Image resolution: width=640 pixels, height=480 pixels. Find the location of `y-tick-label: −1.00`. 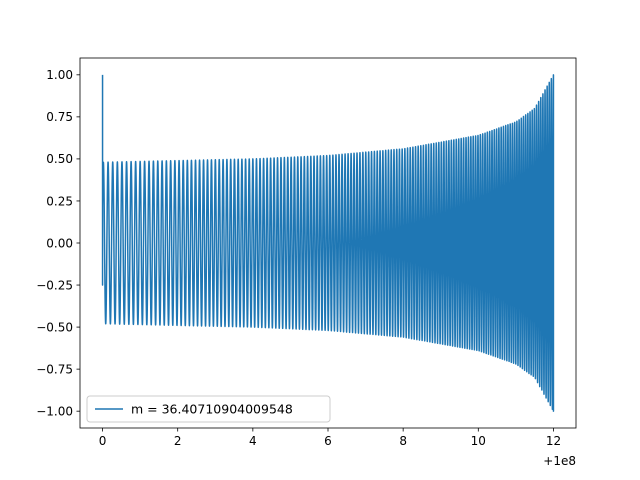

y-tick-label: −1.00 is located at coordinates (54, 411).